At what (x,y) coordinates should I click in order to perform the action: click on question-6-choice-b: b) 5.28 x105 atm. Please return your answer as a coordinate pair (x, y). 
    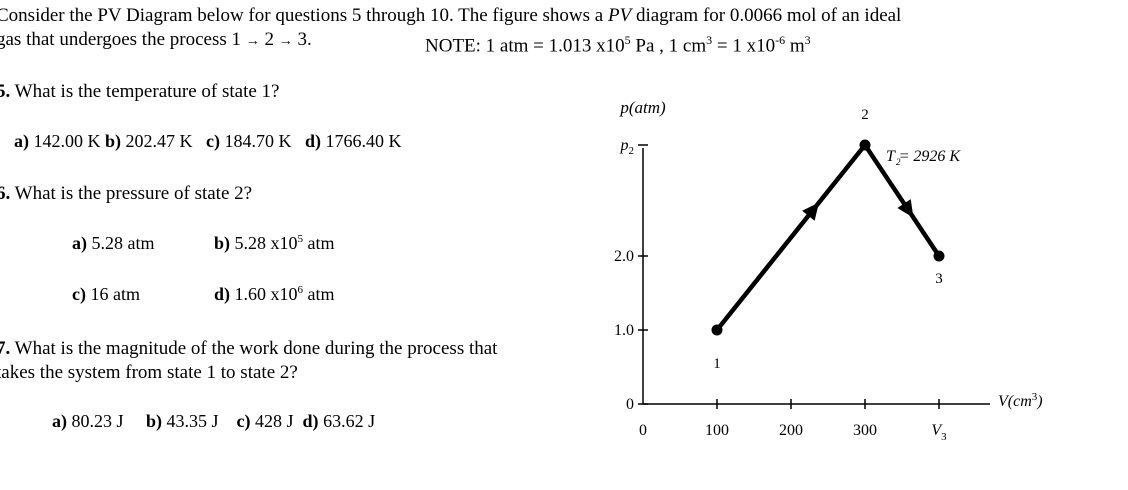
    Looking at the image, I should click on (274, 243).